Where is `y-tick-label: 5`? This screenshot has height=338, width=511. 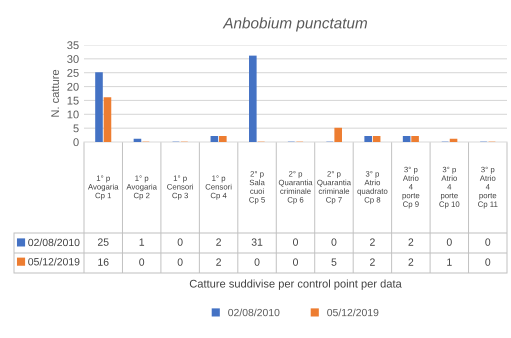 y-tick-label: 5 is located at coordinates (76, 128).